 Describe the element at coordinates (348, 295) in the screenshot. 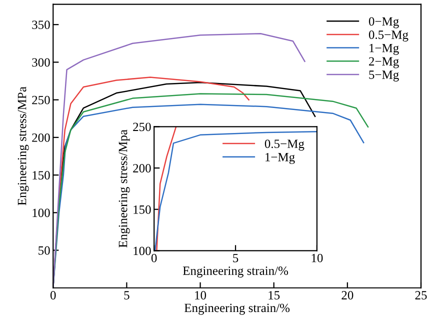

I see `x-tick-label: 20` at that location.